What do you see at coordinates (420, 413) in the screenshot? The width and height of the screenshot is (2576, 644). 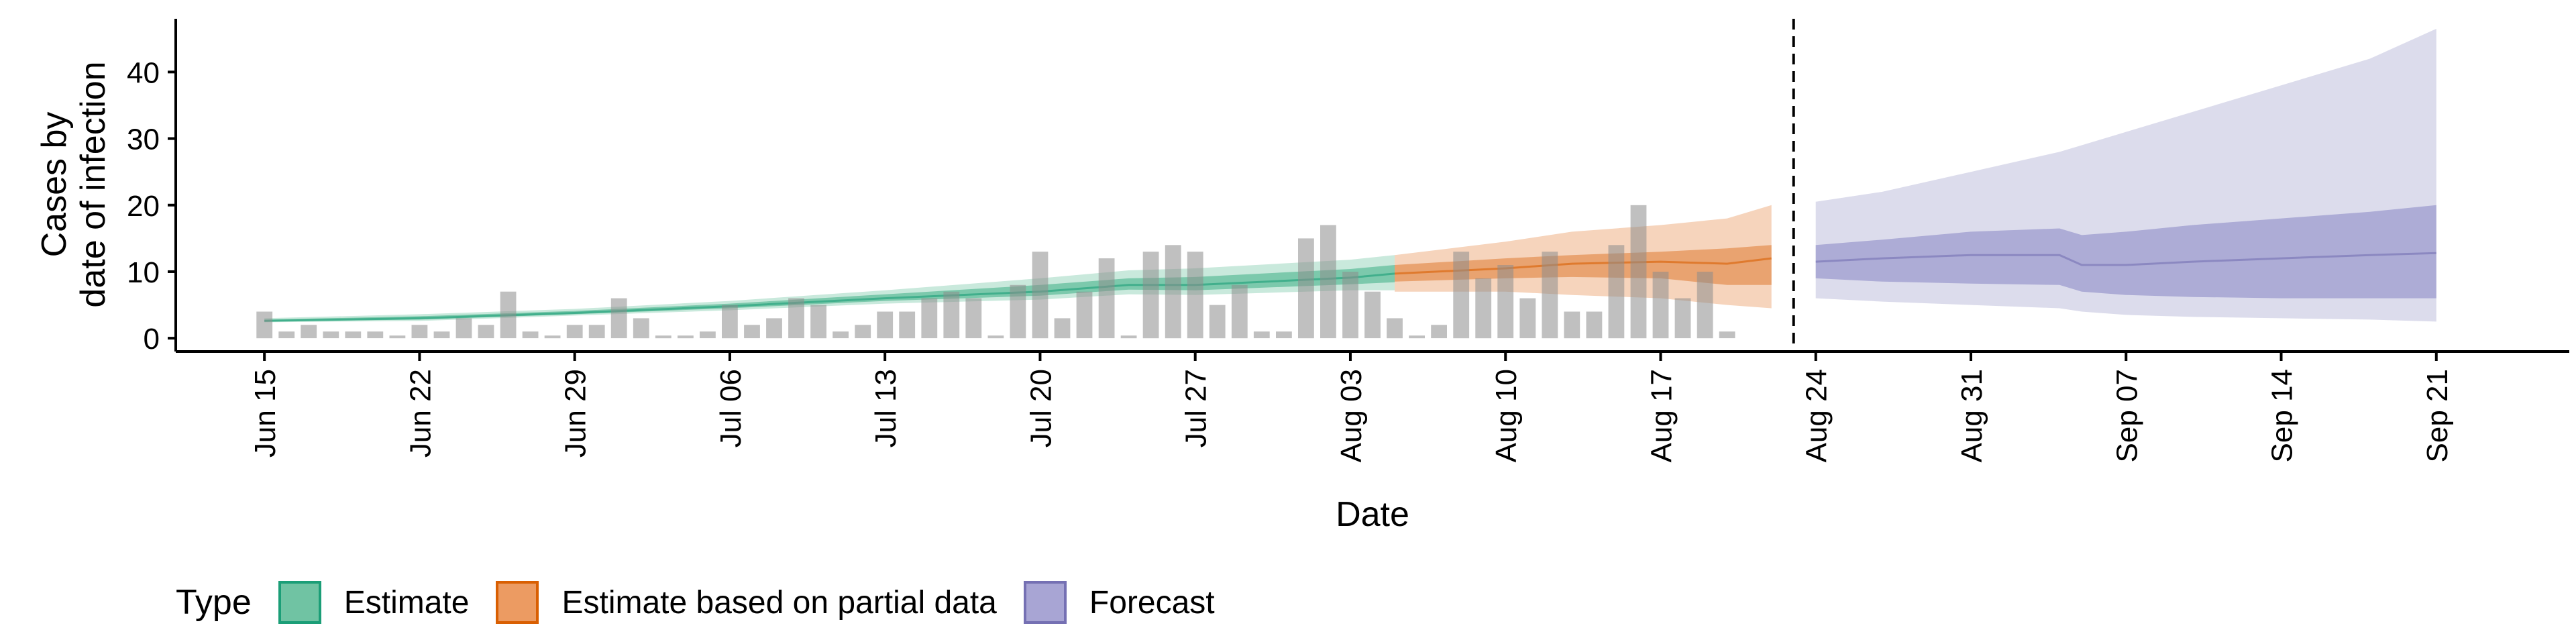 I see `x-tick-label: Jun 22` at bounding box center [420, 413].